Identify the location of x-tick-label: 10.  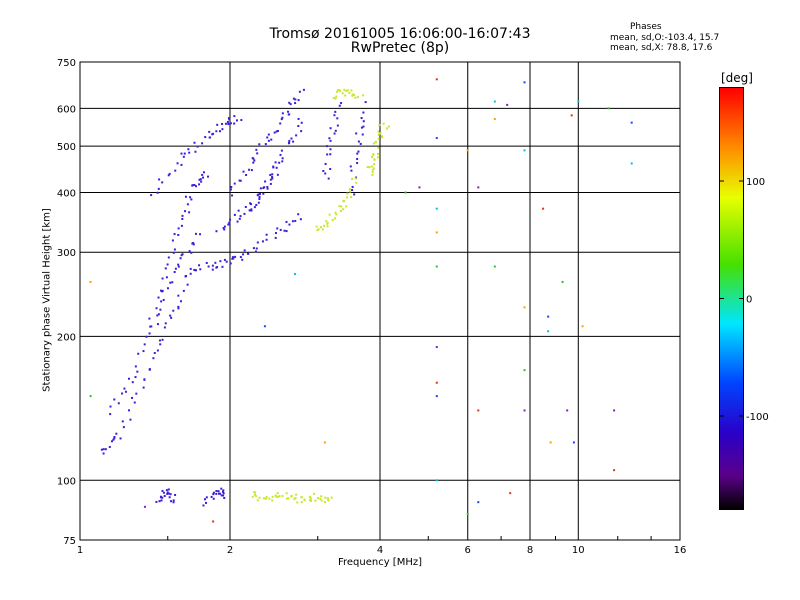
(578, 550).